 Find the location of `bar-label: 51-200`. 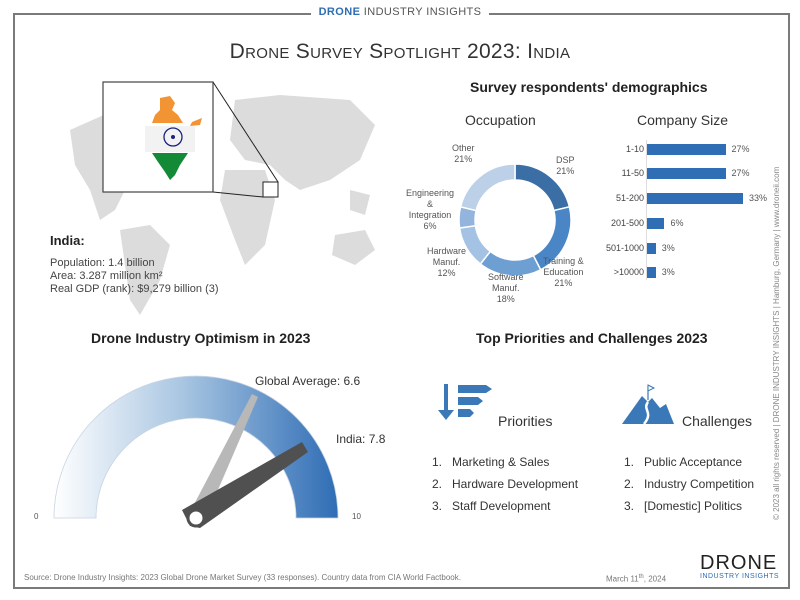

bar-label: 51-200 is located at coordinates (629, 198).